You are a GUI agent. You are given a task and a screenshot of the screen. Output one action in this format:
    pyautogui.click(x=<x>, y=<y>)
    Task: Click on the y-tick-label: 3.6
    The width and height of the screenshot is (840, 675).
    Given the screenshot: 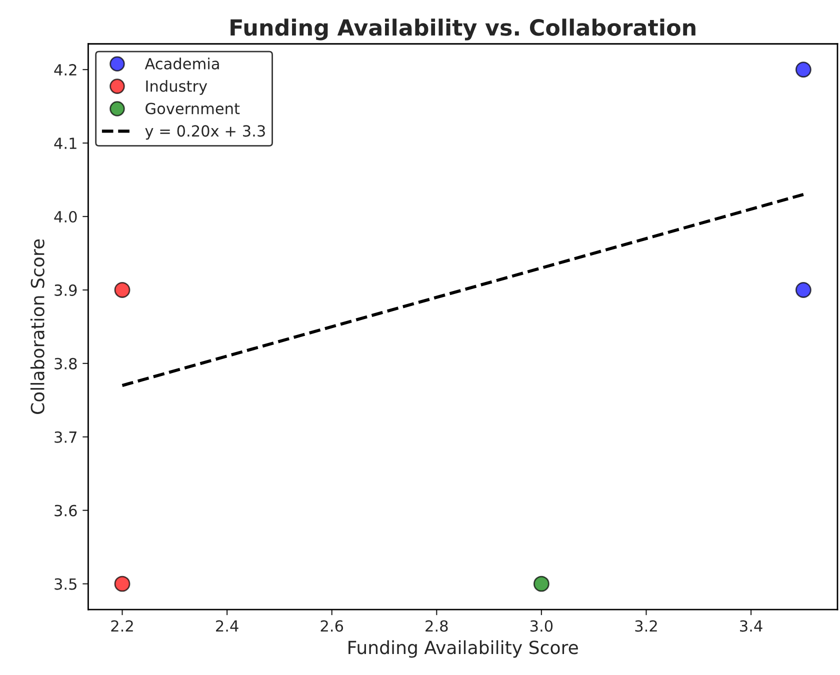 What is the action you would take?
    pyautogui.click(x=65, y=510)
    